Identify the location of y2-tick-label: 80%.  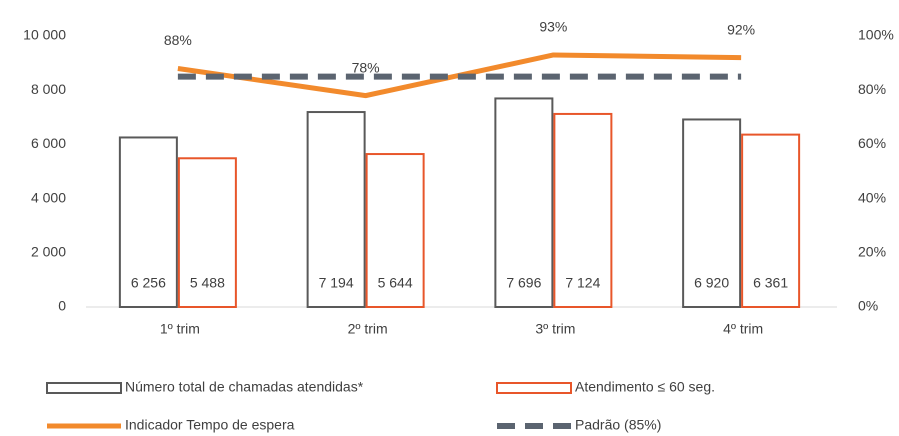
(872, 89).